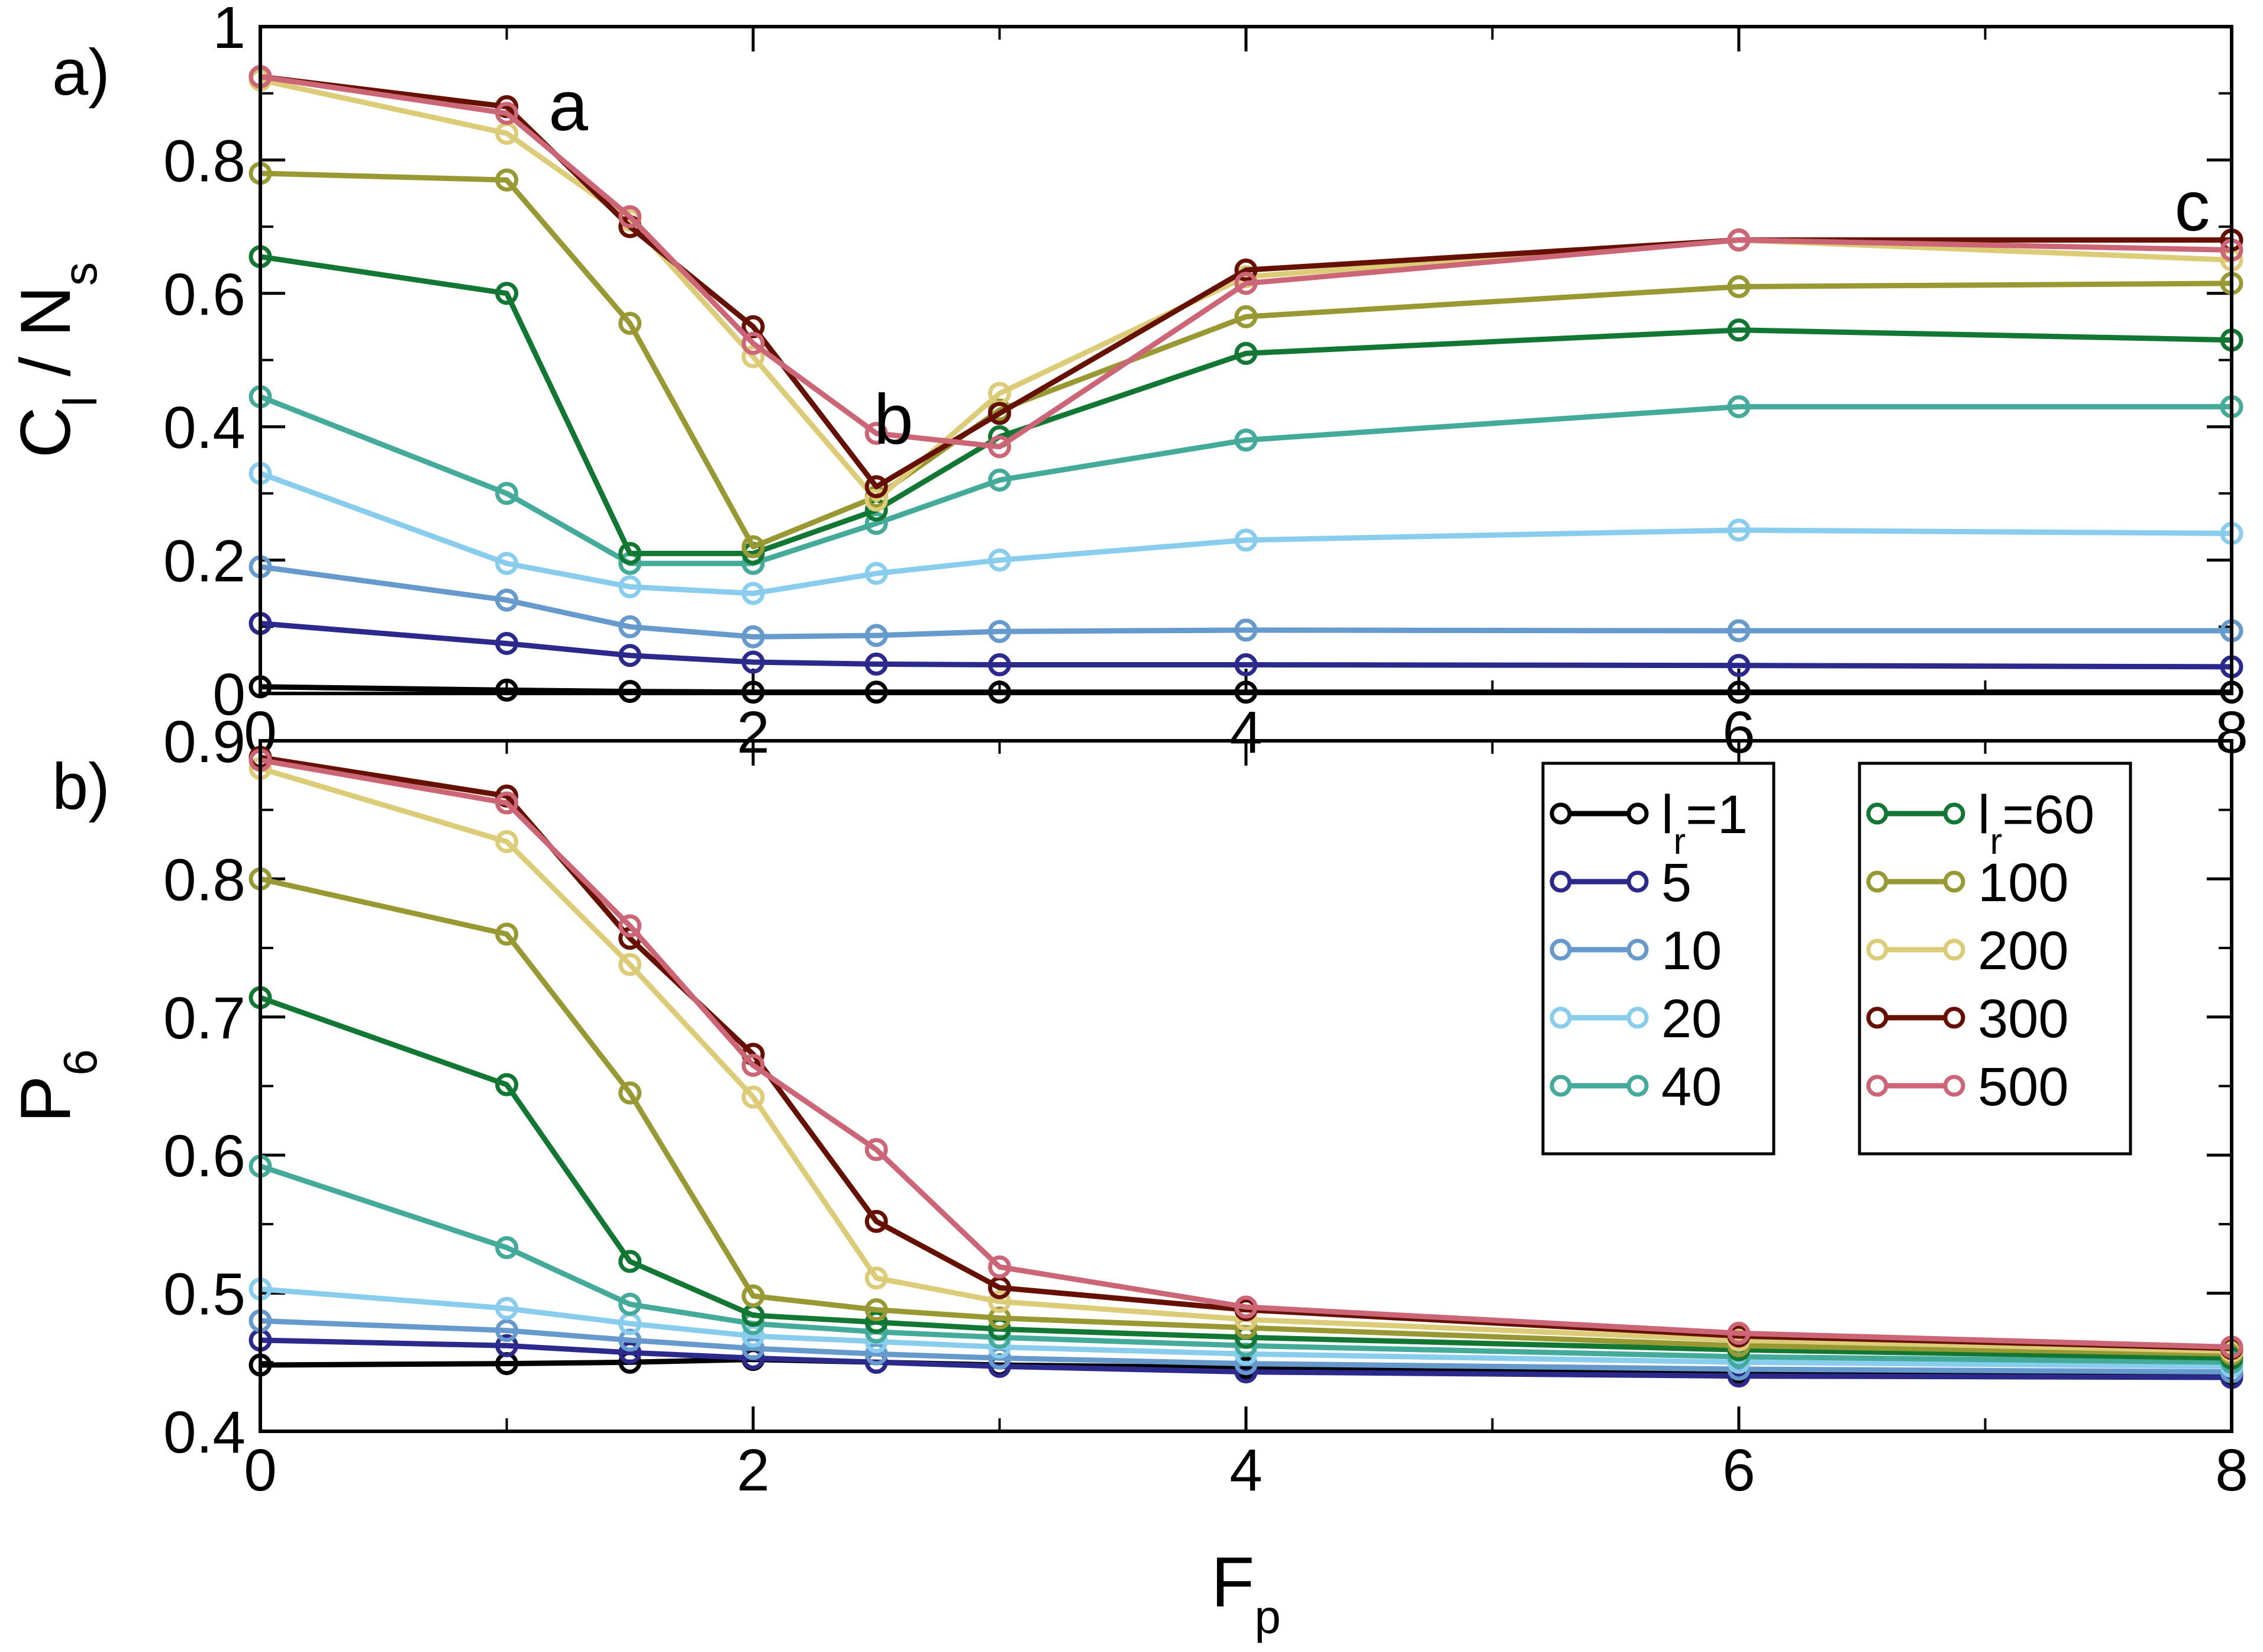 The image size is (2263, 1652). Describe the element at coordinates (2023, 883) in the screenshot. I see `legend-label: 100` at that location.